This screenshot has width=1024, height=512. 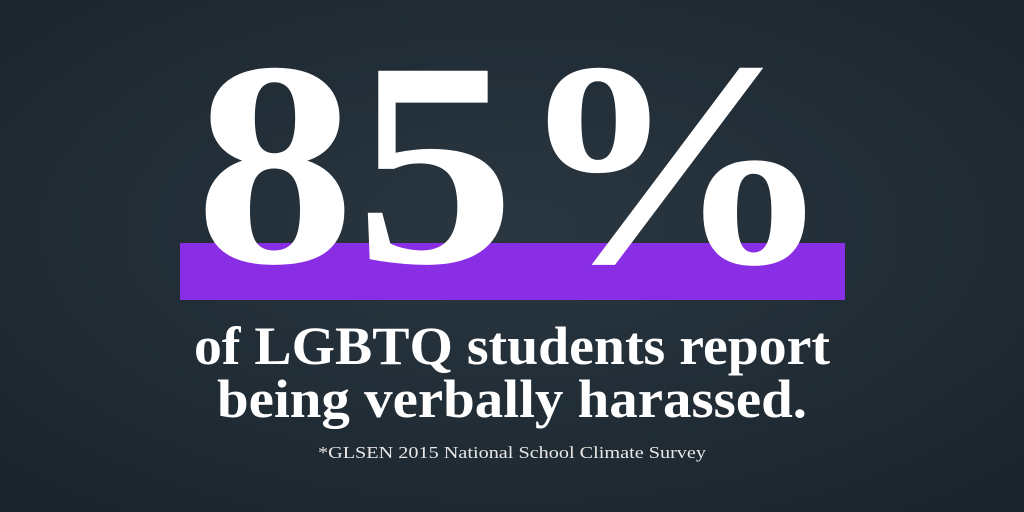 I want to click on headline-line: of LGBTQ students report, so click(x=512, y=346).